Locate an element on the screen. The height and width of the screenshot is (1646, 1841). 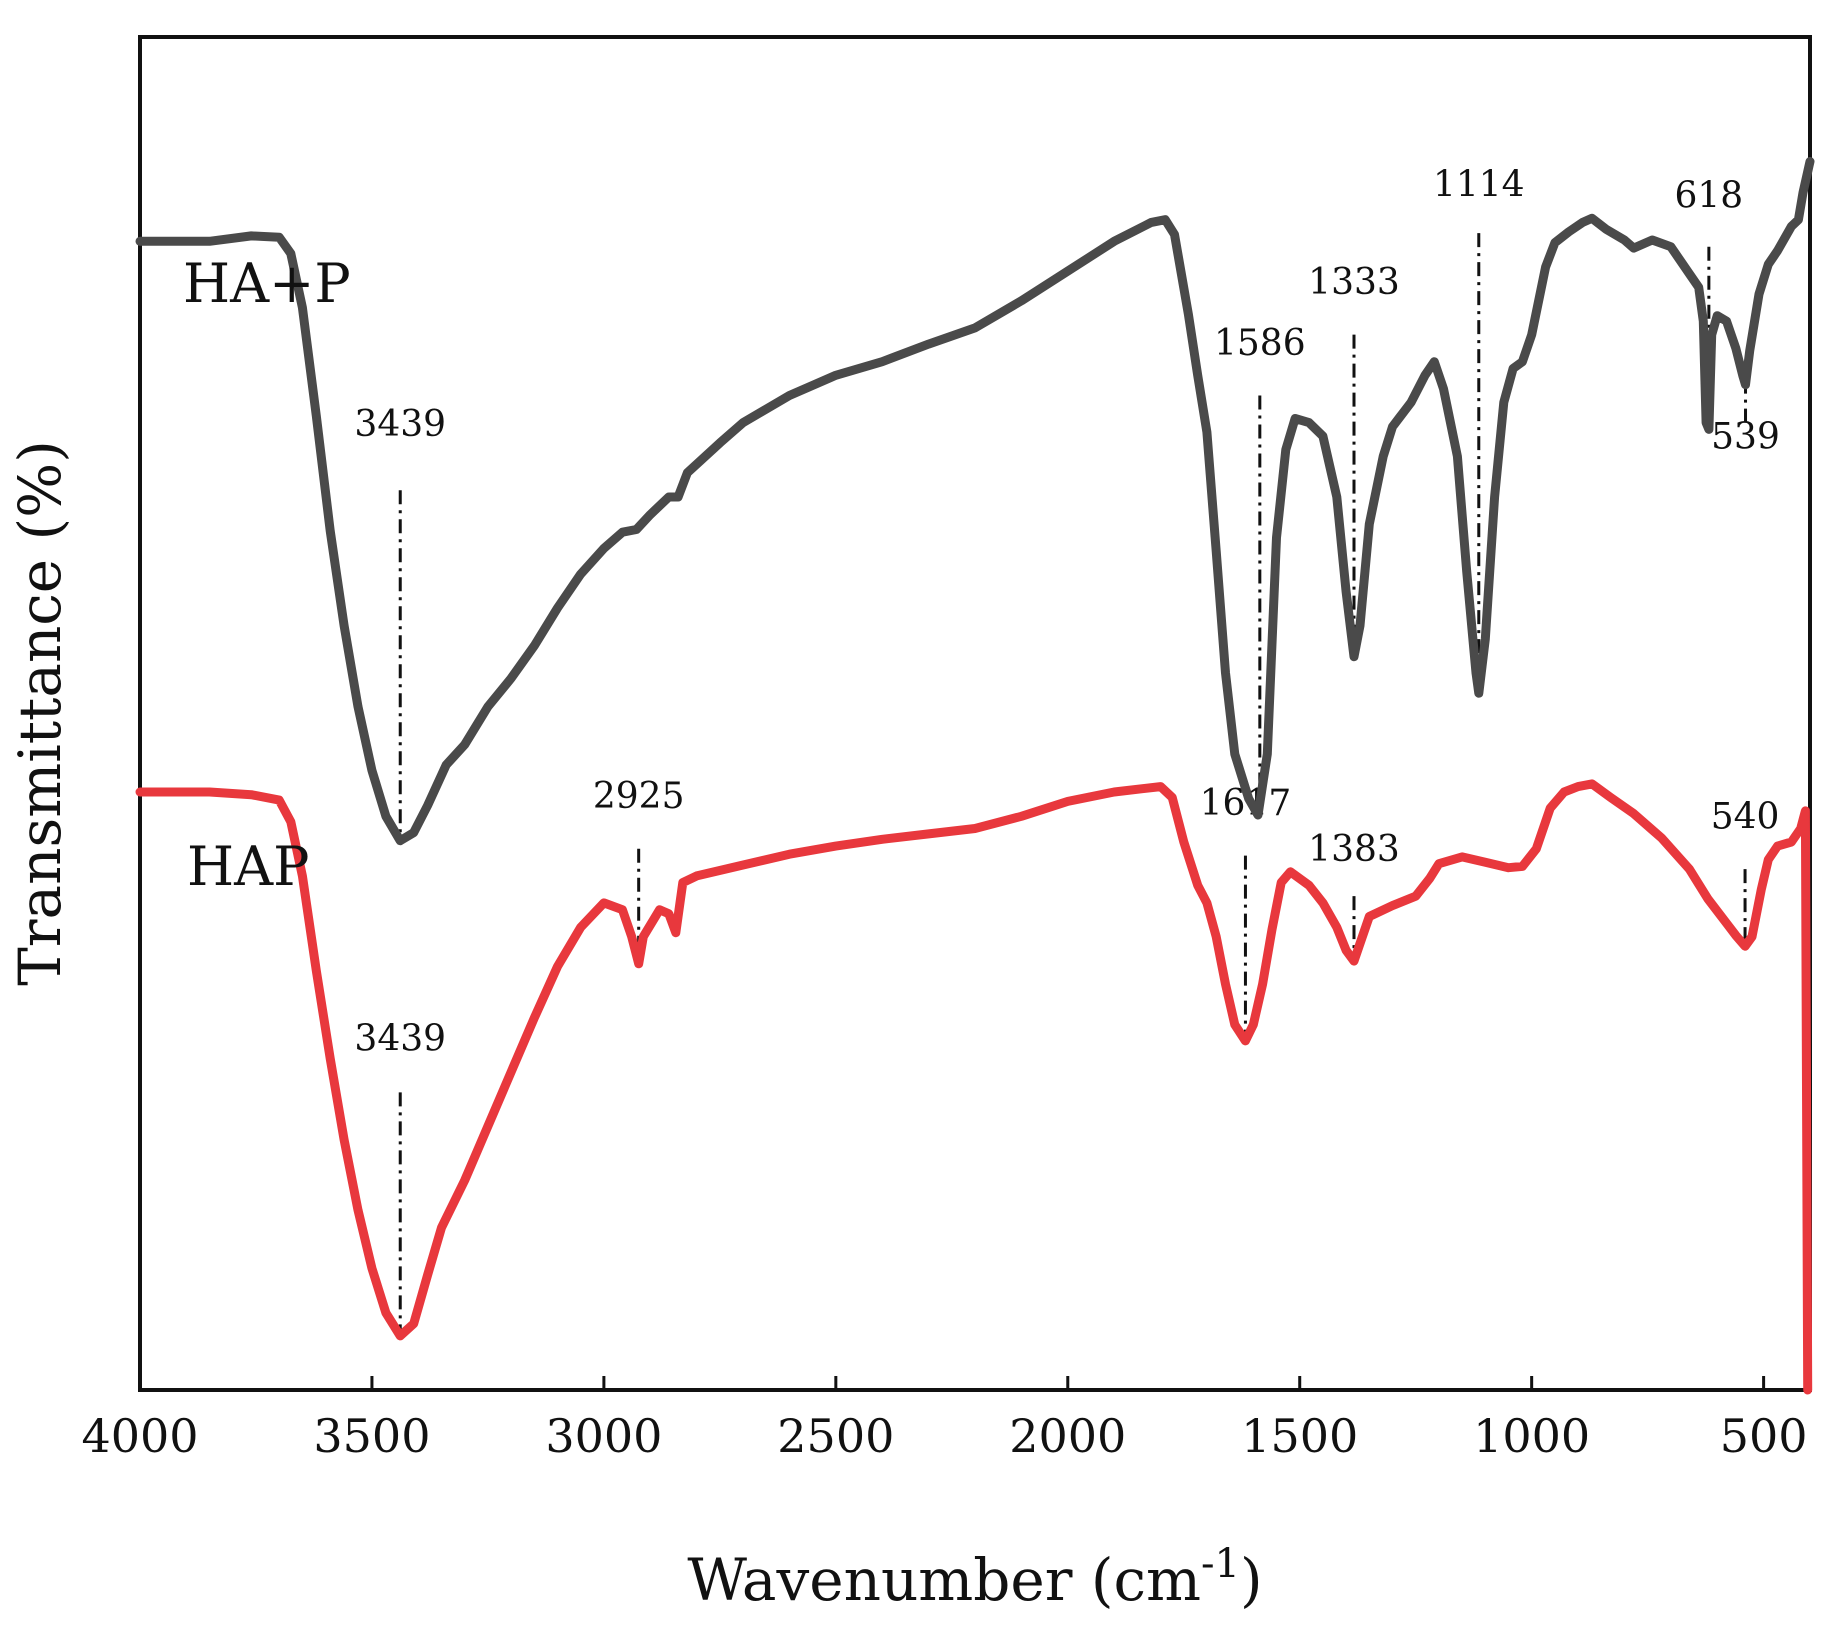
peak-label: 540 is located at coordinates (1745, 817).